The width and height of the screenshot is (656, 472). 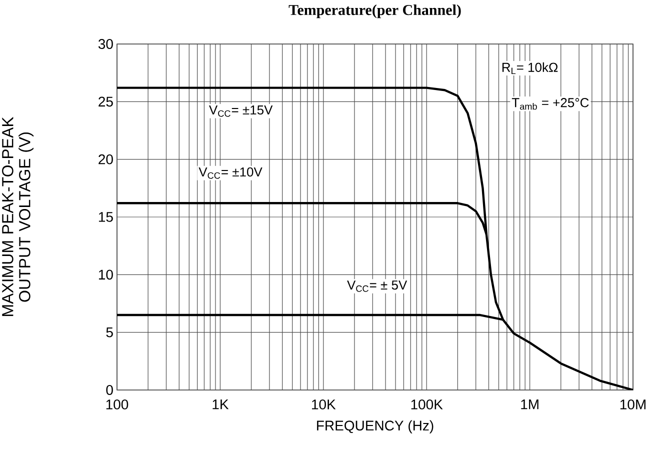 I want to click on x-tick-label: 10K, so click(x=324, y=405).